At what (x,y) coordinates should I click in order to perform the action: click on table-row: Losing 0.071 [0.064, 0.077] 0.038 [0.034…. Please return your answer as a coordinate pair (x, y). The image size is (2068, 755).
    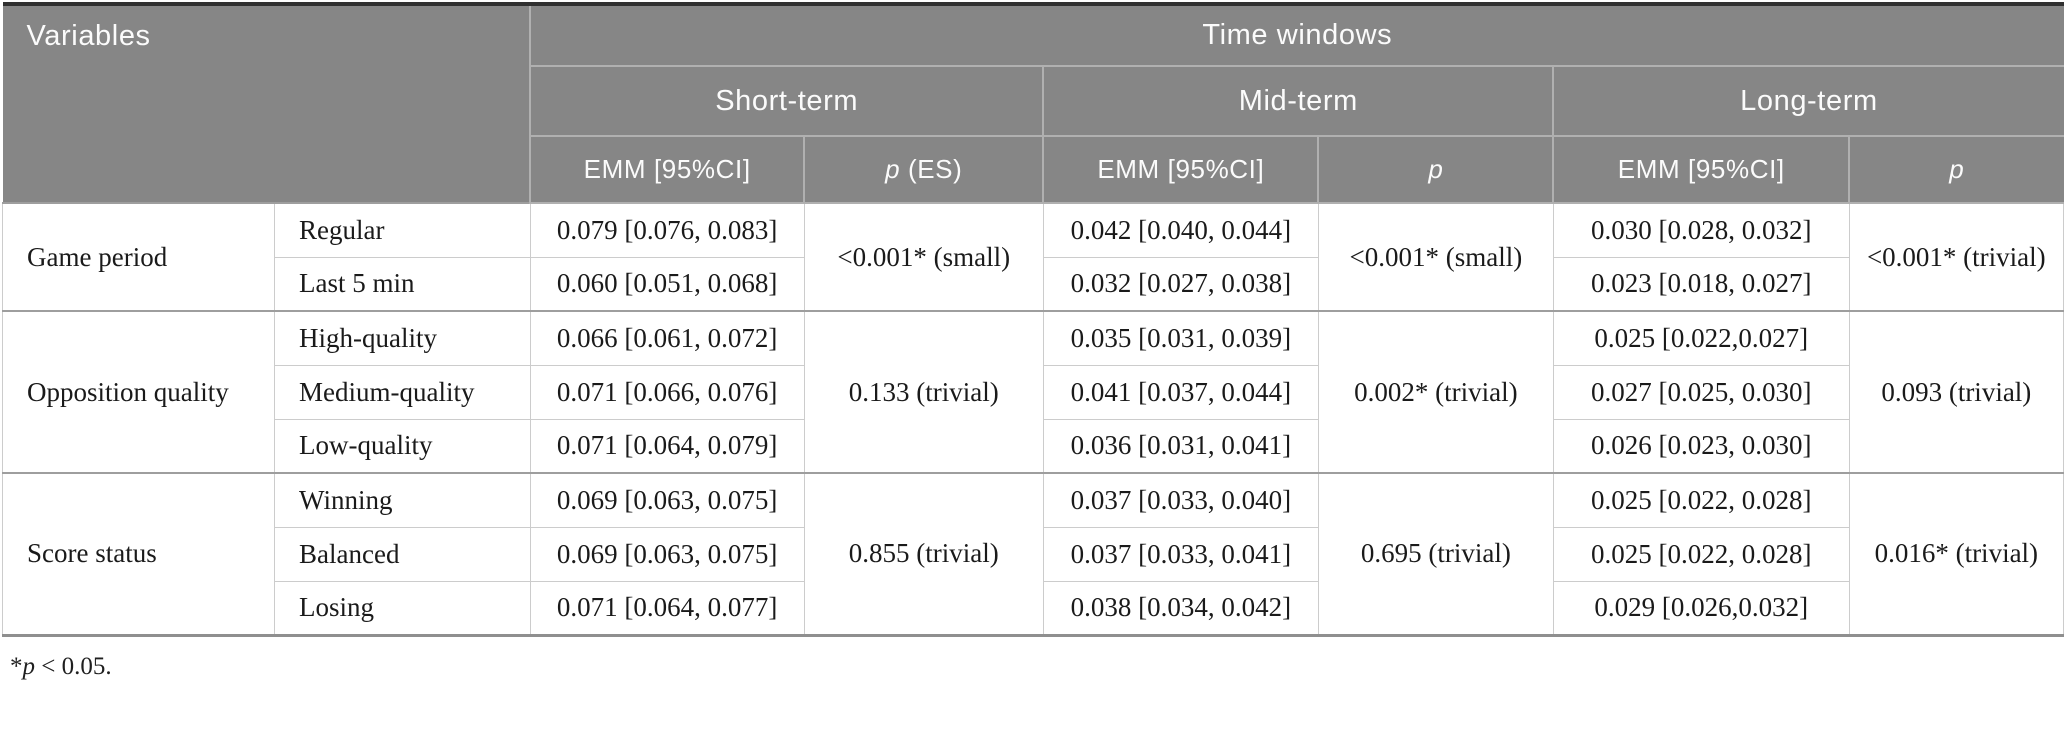
    Looking at the image, I should click on (1033, 608).